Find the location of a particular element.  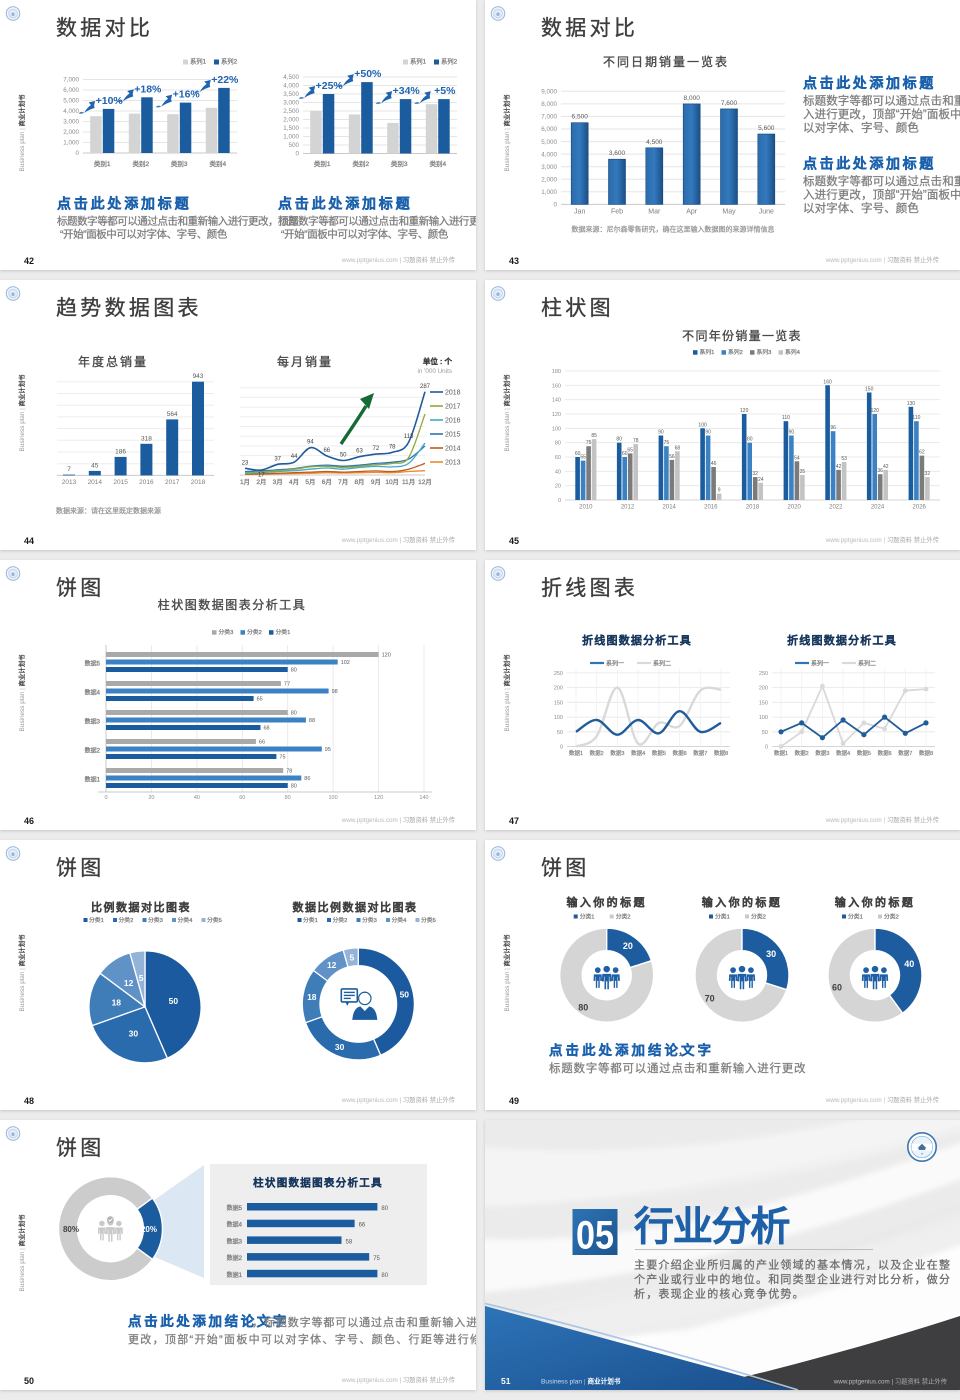

svg-text: +25% is located at coordinates (330, 86).